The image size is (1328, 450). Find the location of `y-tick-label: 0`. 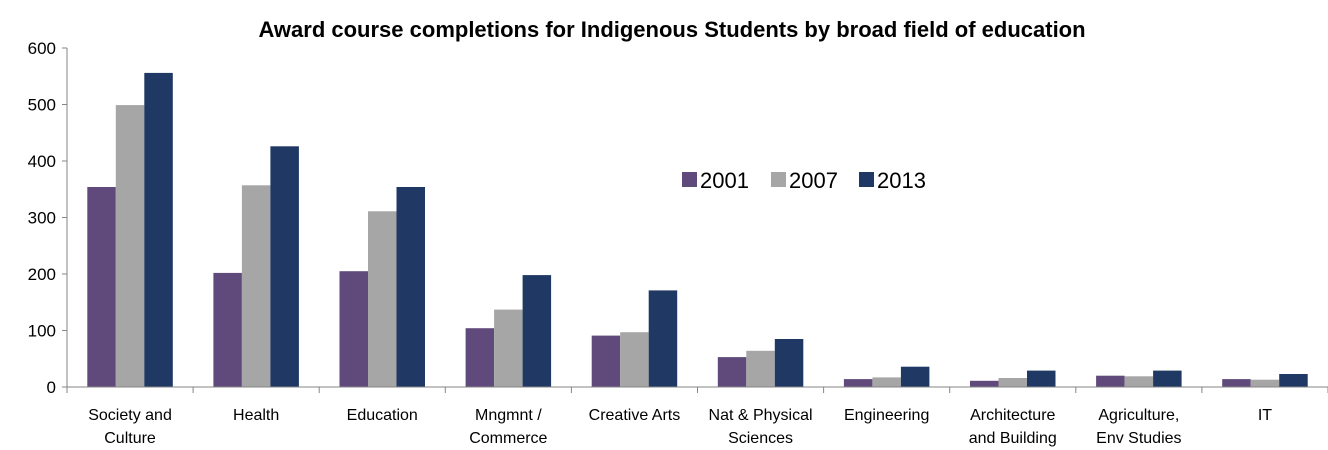

y-tick-label: 0 is located at coordinates (51, 387).